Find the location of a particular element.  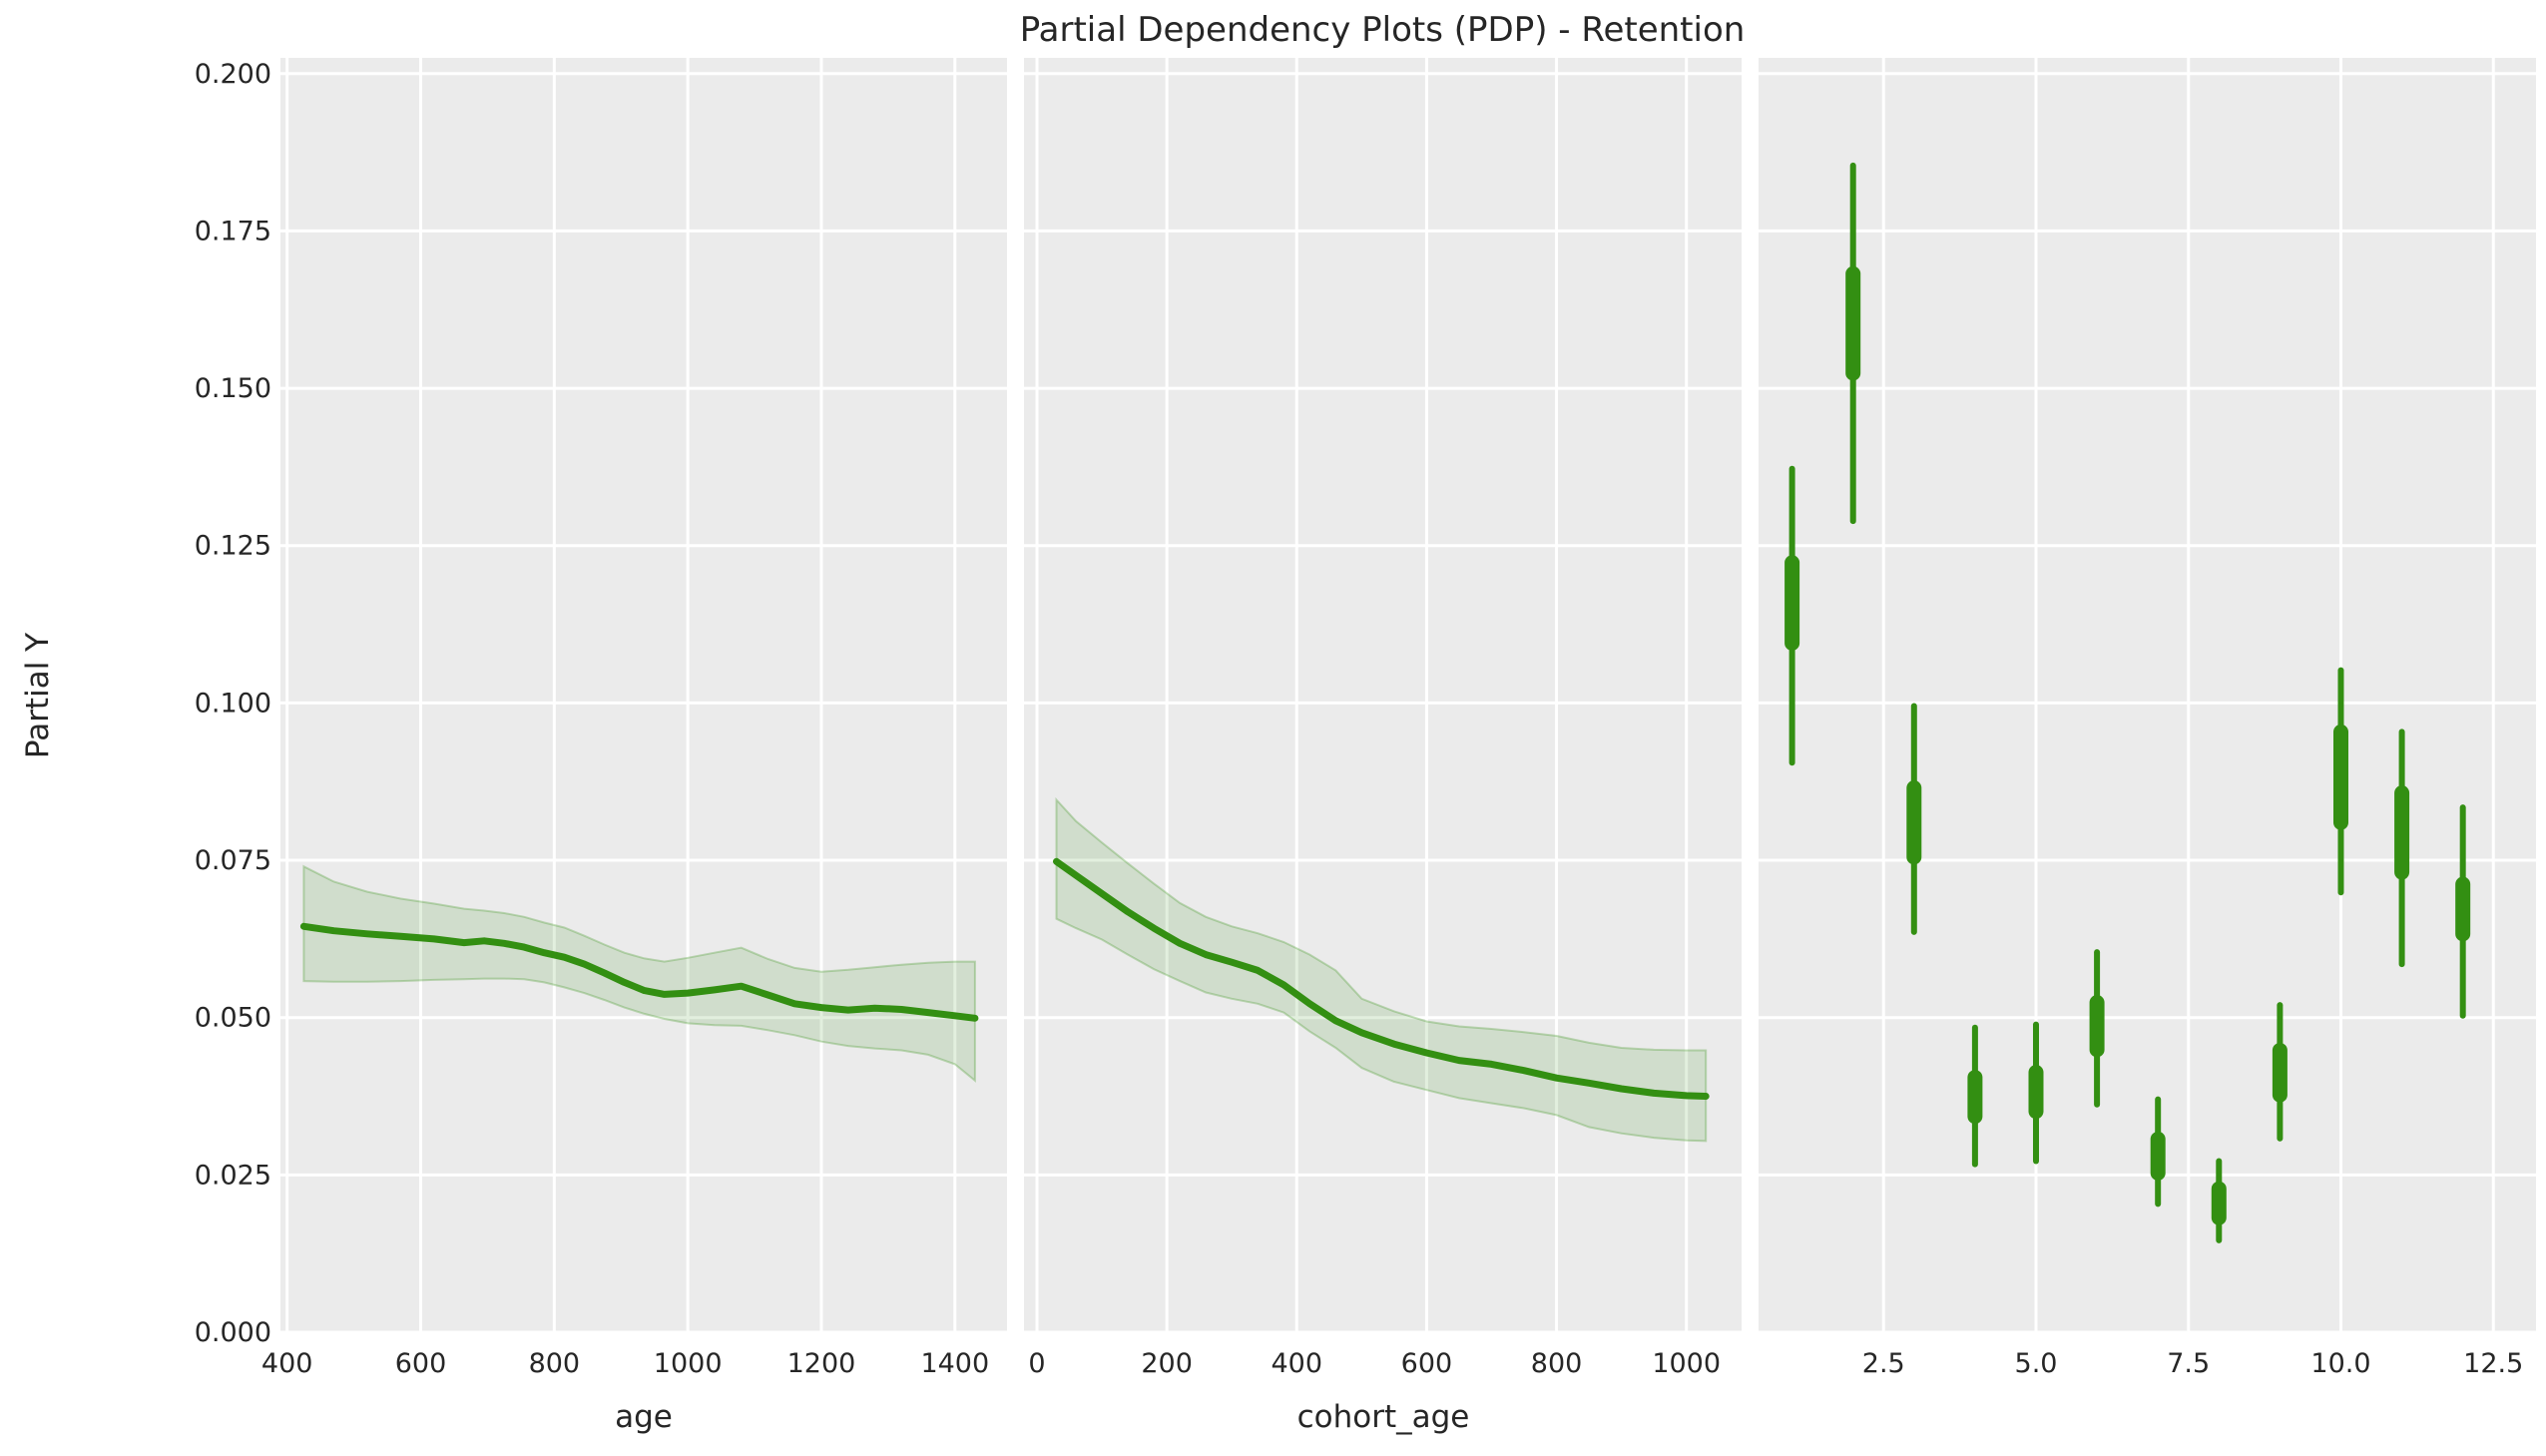

x-tick-label: 10.0 is located at coordinates (2340, 1363).